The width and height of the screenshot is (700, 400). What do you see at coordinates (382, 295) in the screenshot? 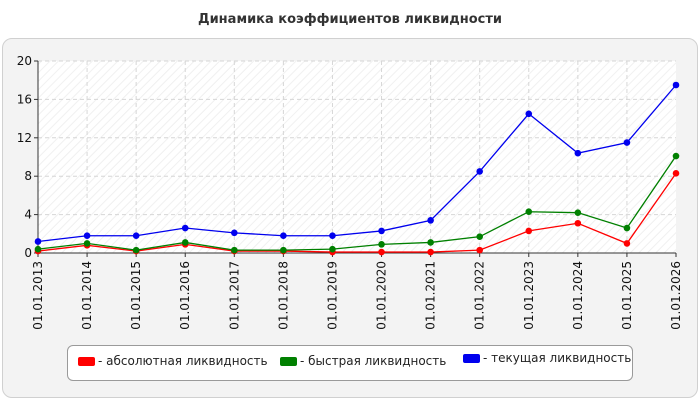
I see `x-tick-label: 01.01.2020` at bounding box center [382, 295].